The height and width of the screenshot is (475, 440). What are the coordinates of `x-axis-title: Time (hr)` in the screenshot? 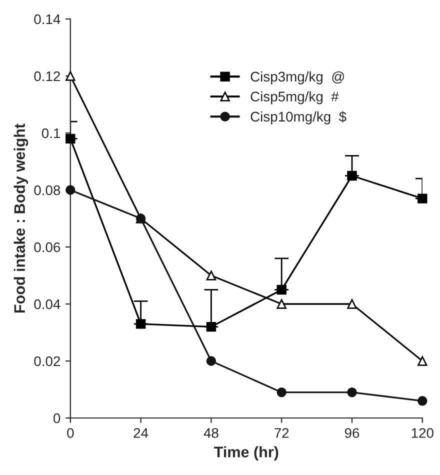 It's located at (246, 453).